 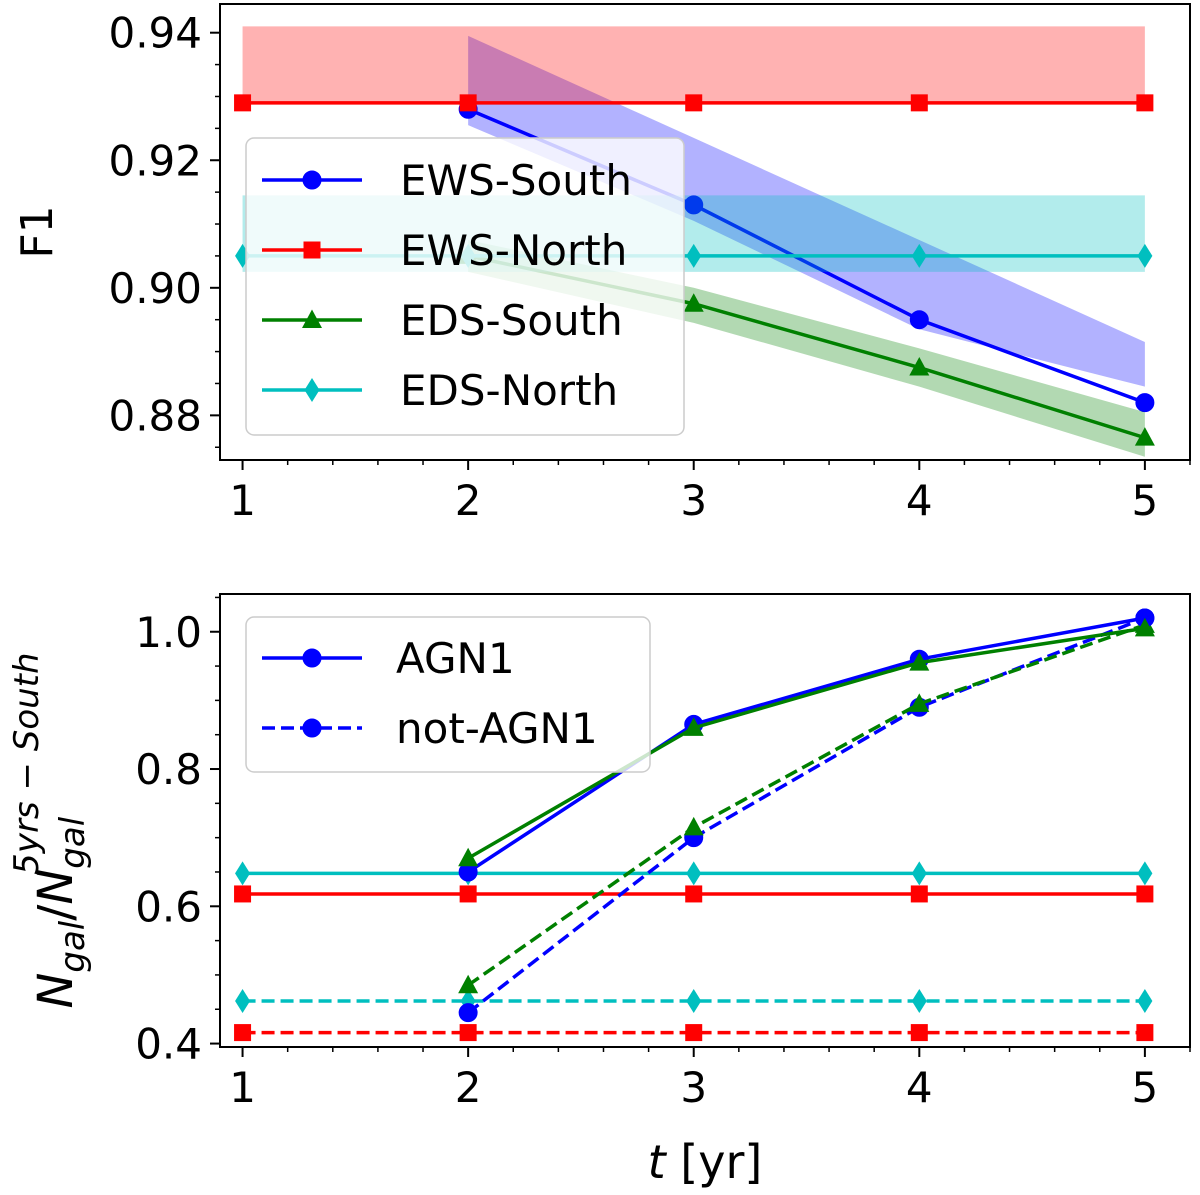 I want to click on f1-ytick-label: 0.90, so click(x=155, y=288).